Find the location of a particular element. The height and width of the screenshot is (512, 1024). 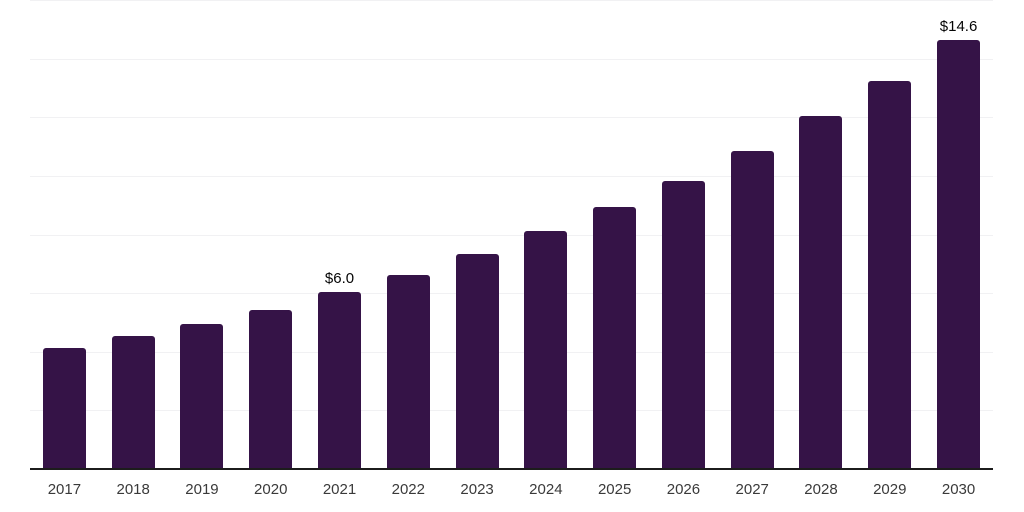

bar-value-label: $6.0 is located at coordinates (339, 278).